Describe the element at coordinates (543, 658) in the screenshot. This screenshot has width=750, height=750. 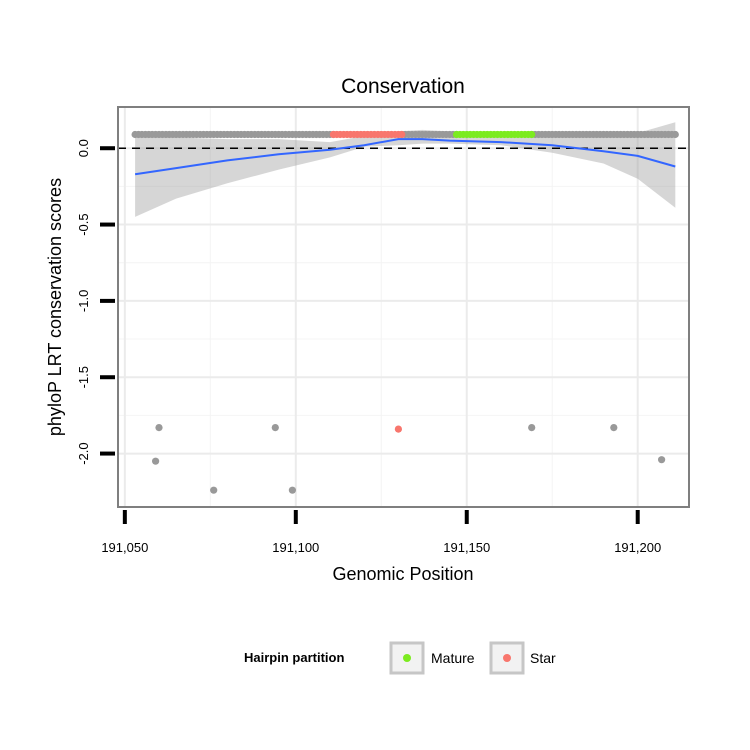
I see `legend-label-star: Star` at that location.